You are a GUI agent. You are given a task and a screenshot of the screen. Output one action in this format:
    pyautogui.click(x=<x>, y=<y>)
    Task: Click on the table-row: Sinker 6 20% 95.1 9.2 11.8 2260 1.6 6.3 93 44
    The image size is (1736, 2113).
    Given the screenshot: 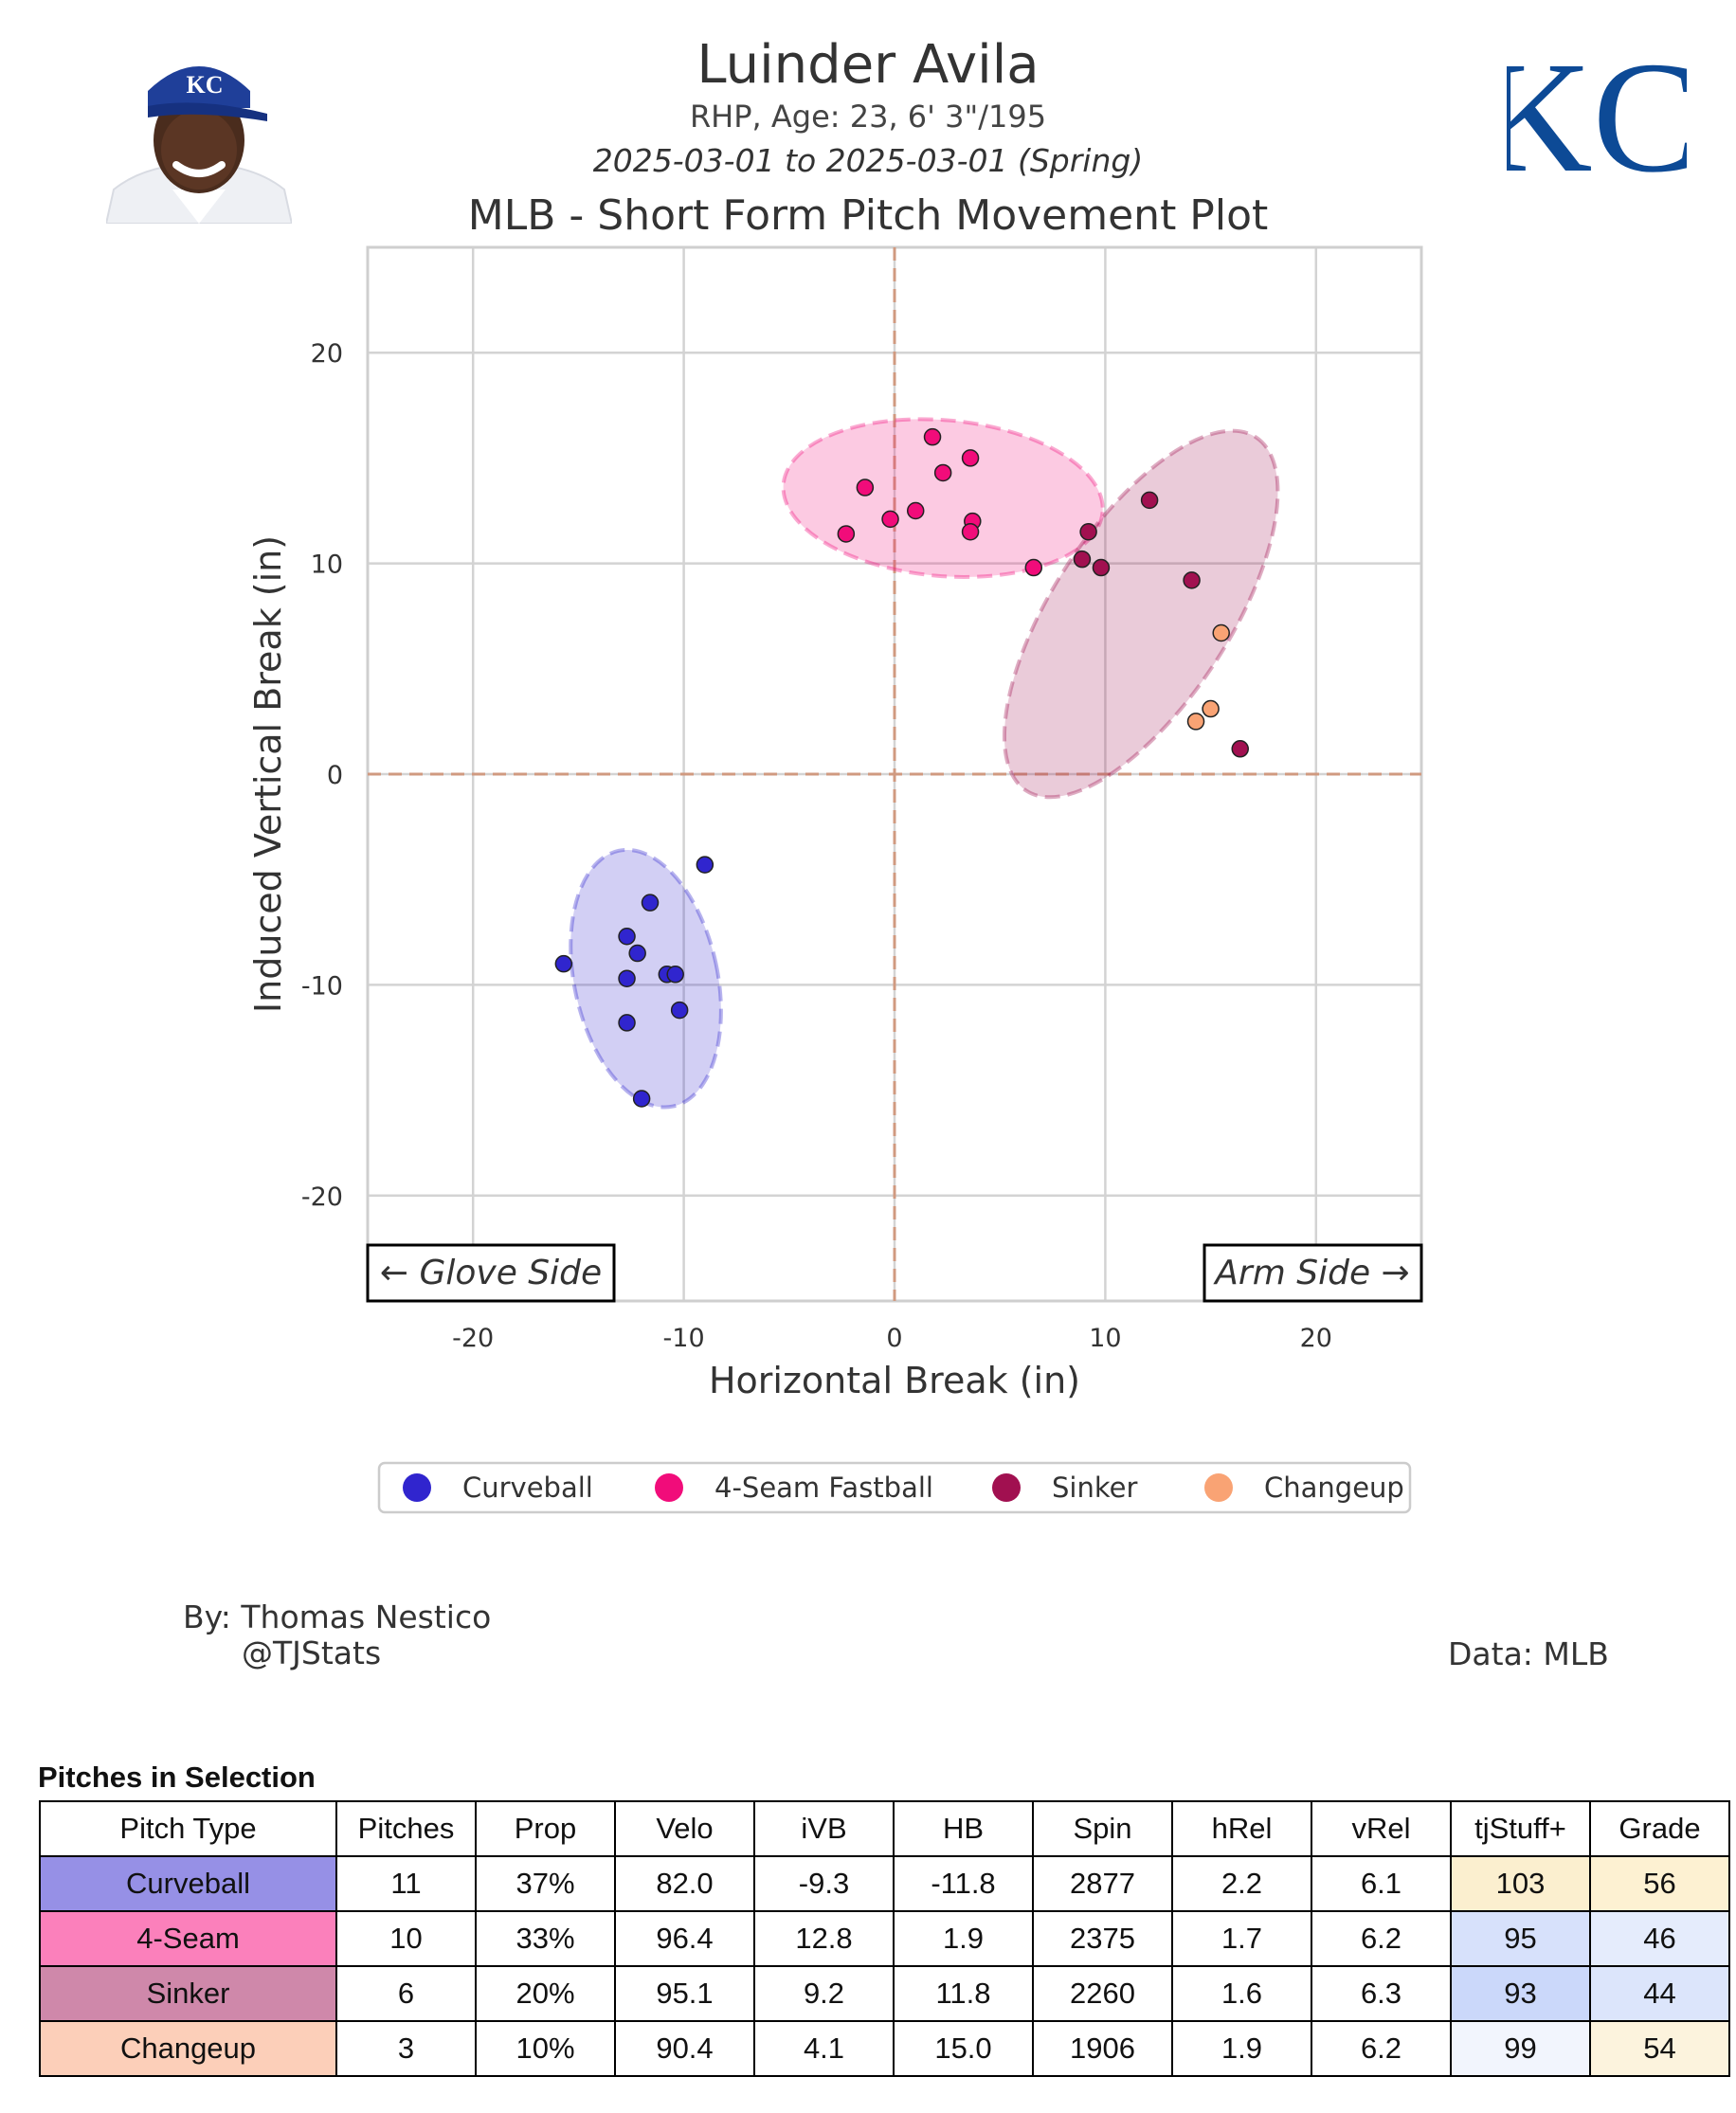 What is the action you would take?
    pyautogui.click(x=884, y=1993)
    